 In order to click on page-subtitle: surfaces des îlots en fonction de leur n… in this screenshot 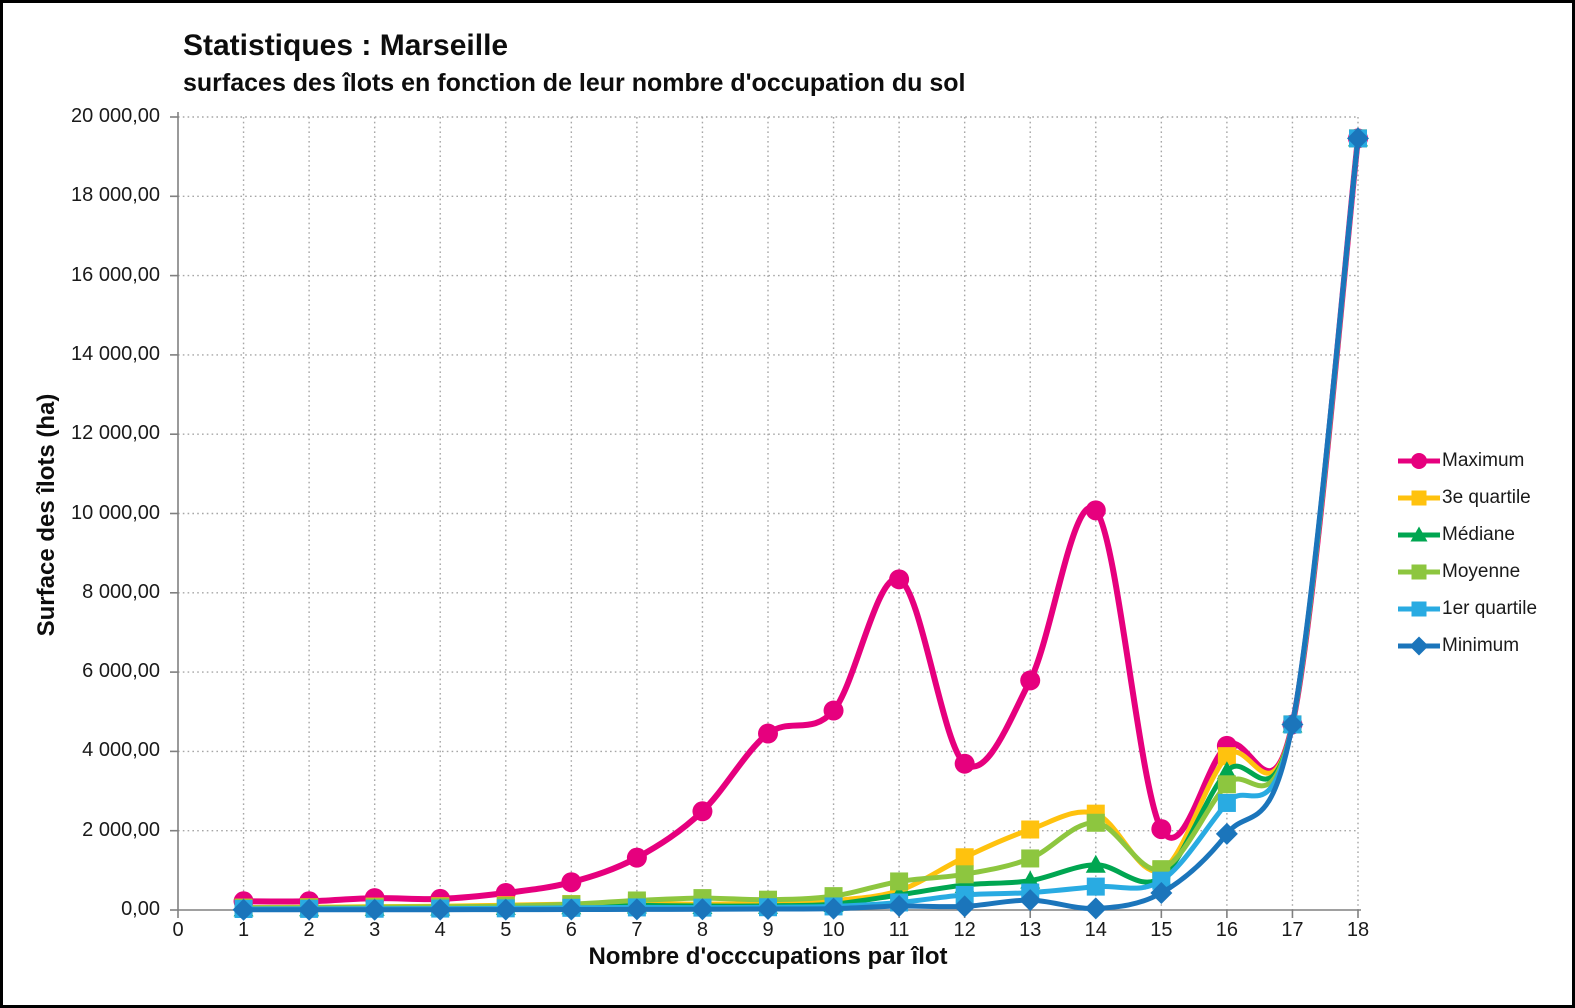, I will do `click(574, 83)`.